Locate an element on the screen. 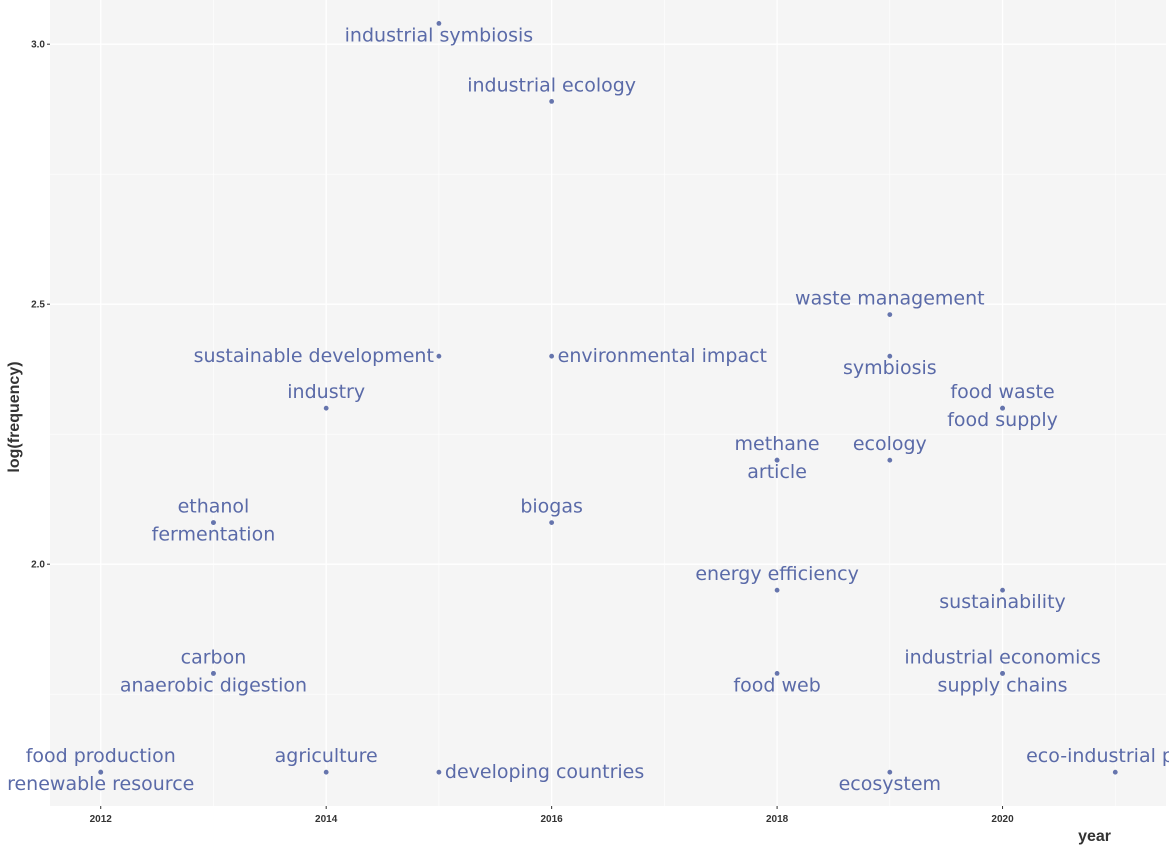 Image resolution: width=1169 pixels, height=848 pixels. data-point-label: methane is located at coordinates (777, 444).